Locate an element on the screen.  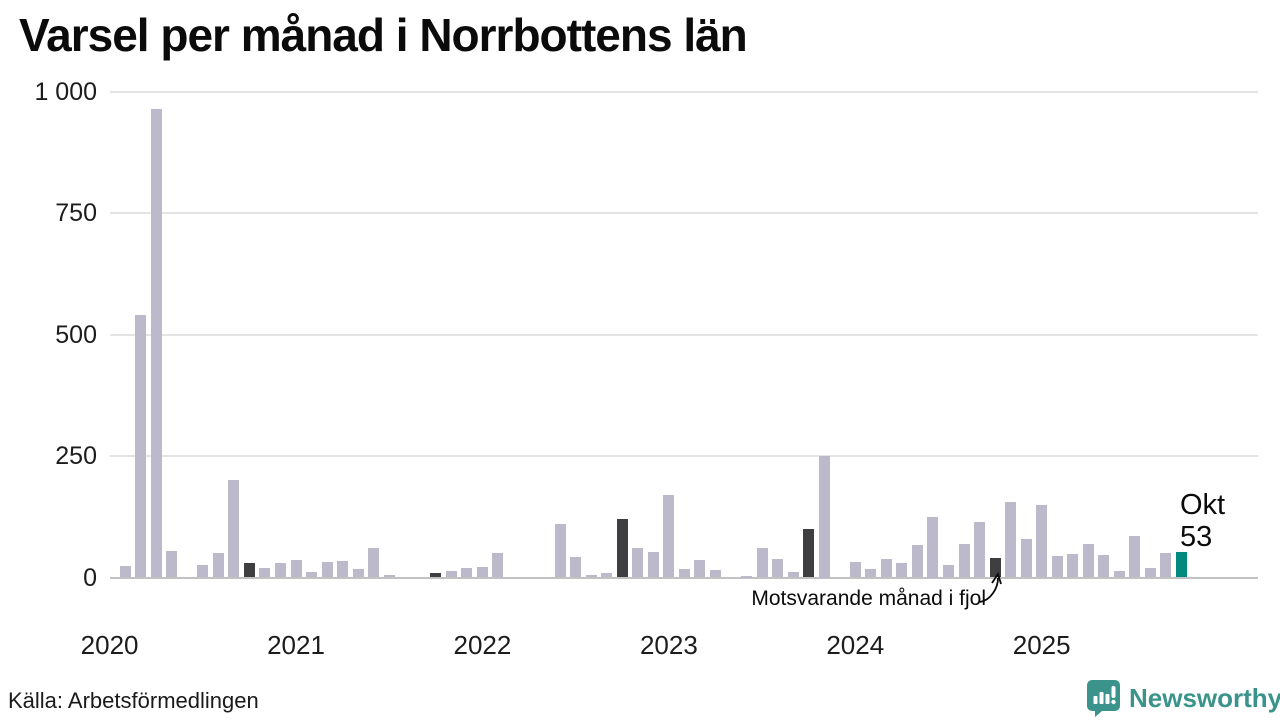
annotation-label: Motsvarande månad i fjol is located at coordinates (868, 598).